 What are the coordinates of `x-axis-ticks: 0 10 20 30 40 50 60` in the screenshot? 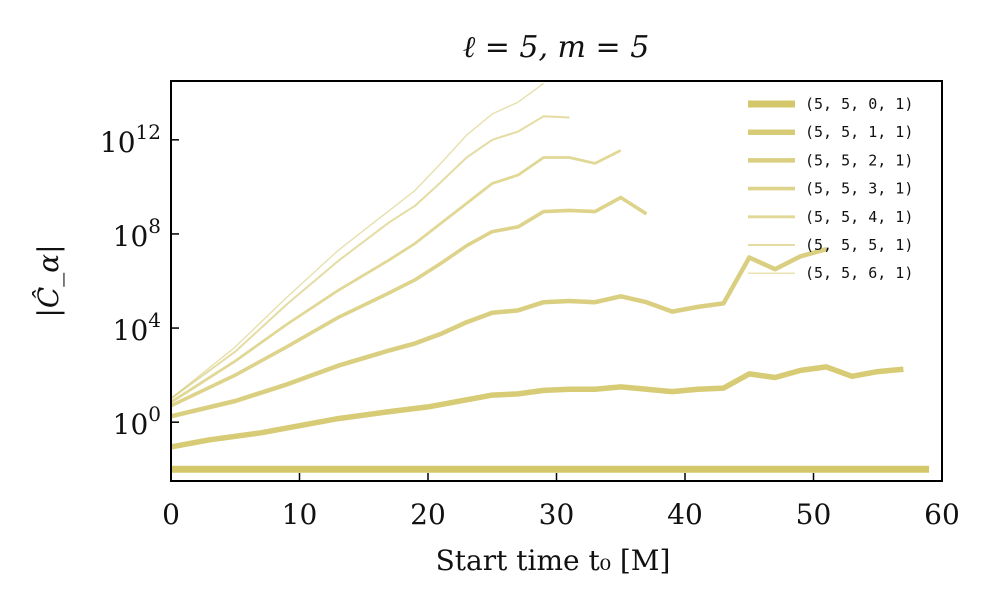 It's located at (561, 502).